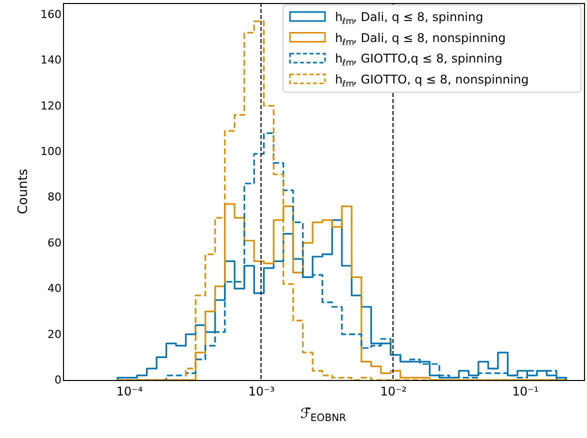  What do you see at coordinates (55, 197) in the screenshot?
I see `y-tick-label: 80` at bounding box center [55, 197].